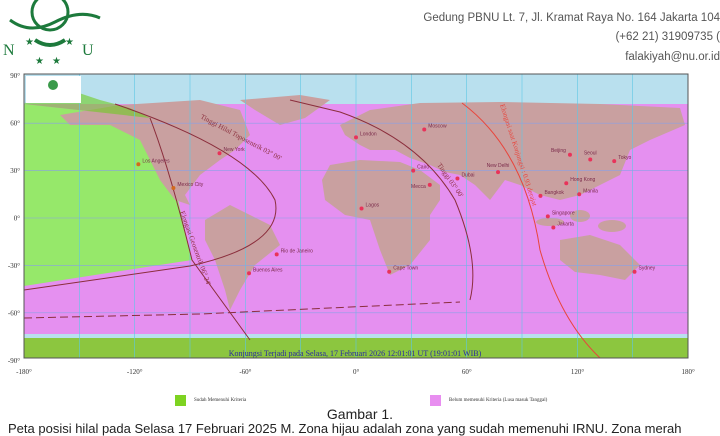 The height and width of the screenshot is (436, 720). I want to click on city-label: Buenos Aires, so click(268, 270).